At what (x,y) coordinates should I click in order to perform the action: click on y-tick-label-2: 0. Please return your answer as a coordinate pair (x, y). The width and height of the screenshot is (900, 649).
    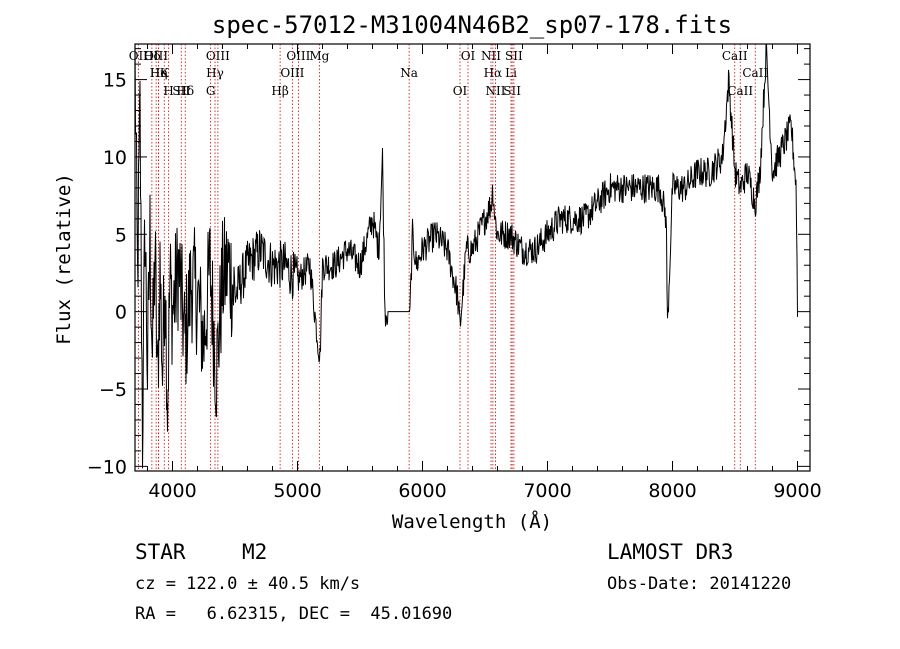
    Looking at the image, I should click on (121, 313).